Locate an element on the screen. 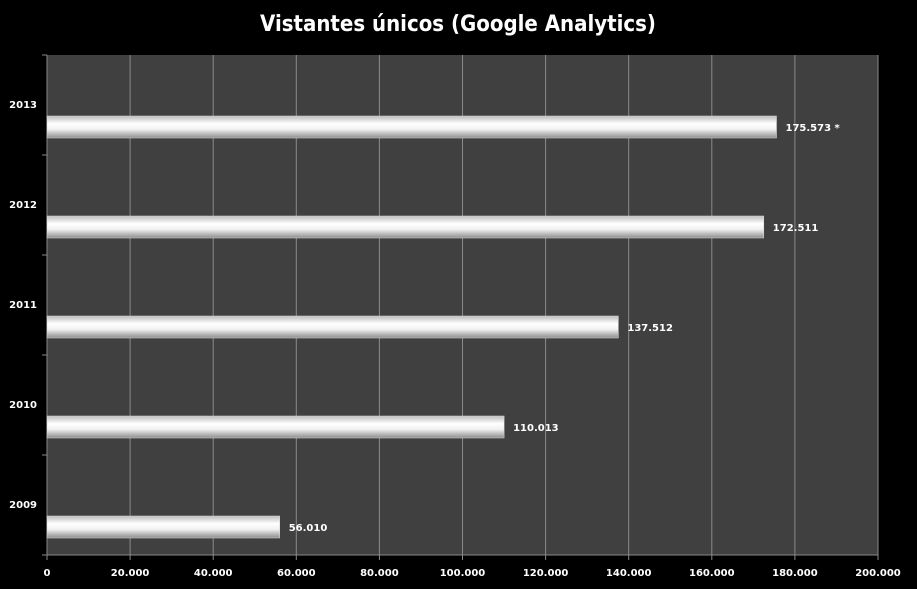 The width and height of the screenshot is (917, 589). y-tick-label: 2010 is located at coordinates (23, 405).